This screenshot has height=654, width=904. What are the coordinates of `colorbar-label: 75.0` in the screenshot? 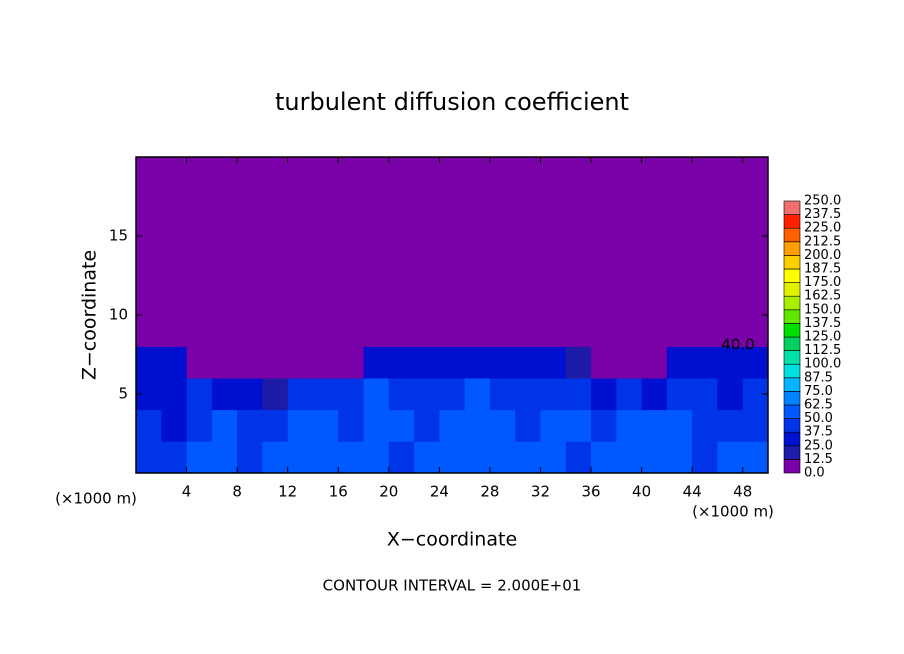 It's located at (818, 391).